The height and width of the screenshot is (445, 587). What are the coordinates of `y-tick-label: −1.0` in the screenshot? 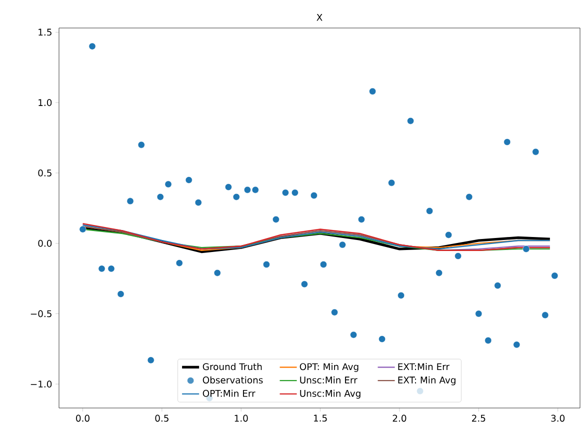 It's located at (41, 384).